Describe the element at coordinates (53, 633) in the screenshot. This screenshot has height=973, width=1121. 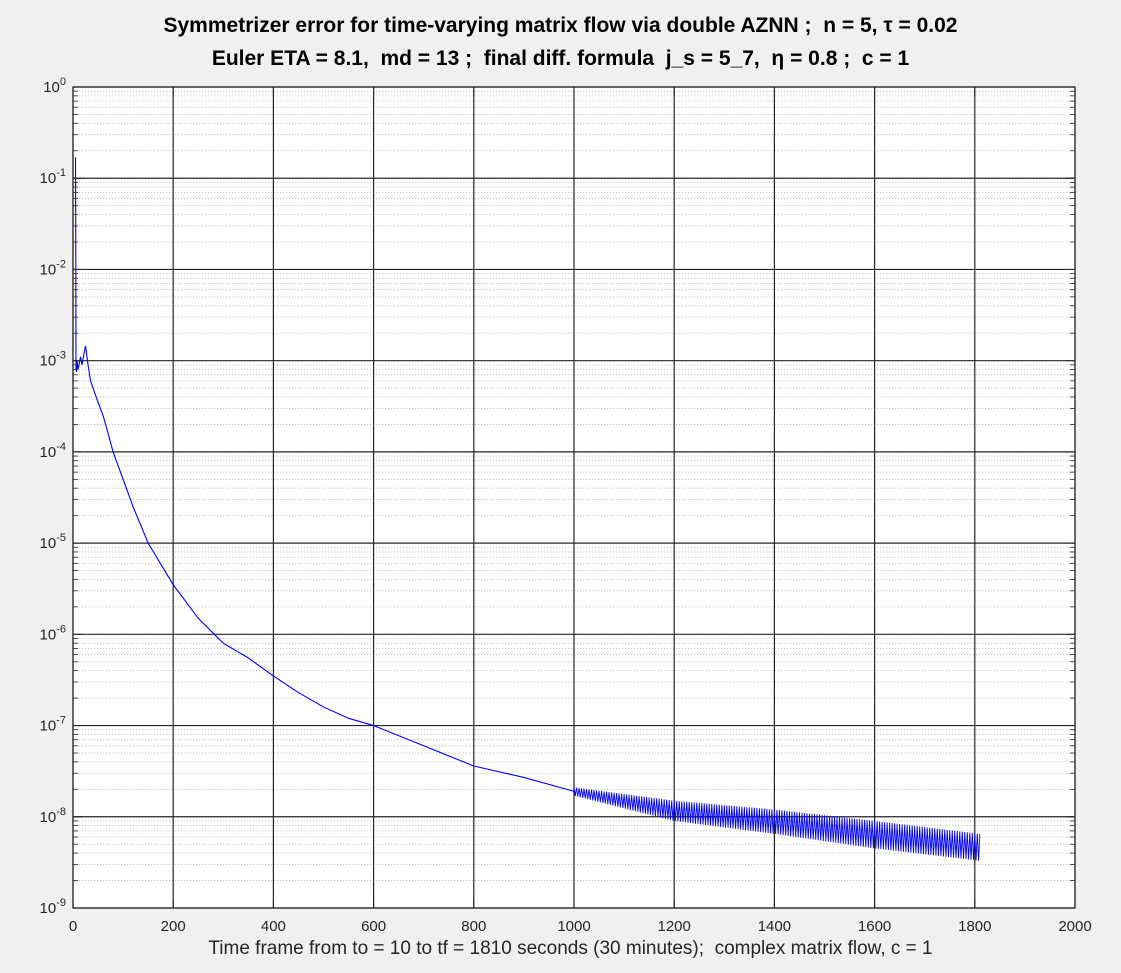
I see `y-tick-label: 10⁻⁶` at that location.